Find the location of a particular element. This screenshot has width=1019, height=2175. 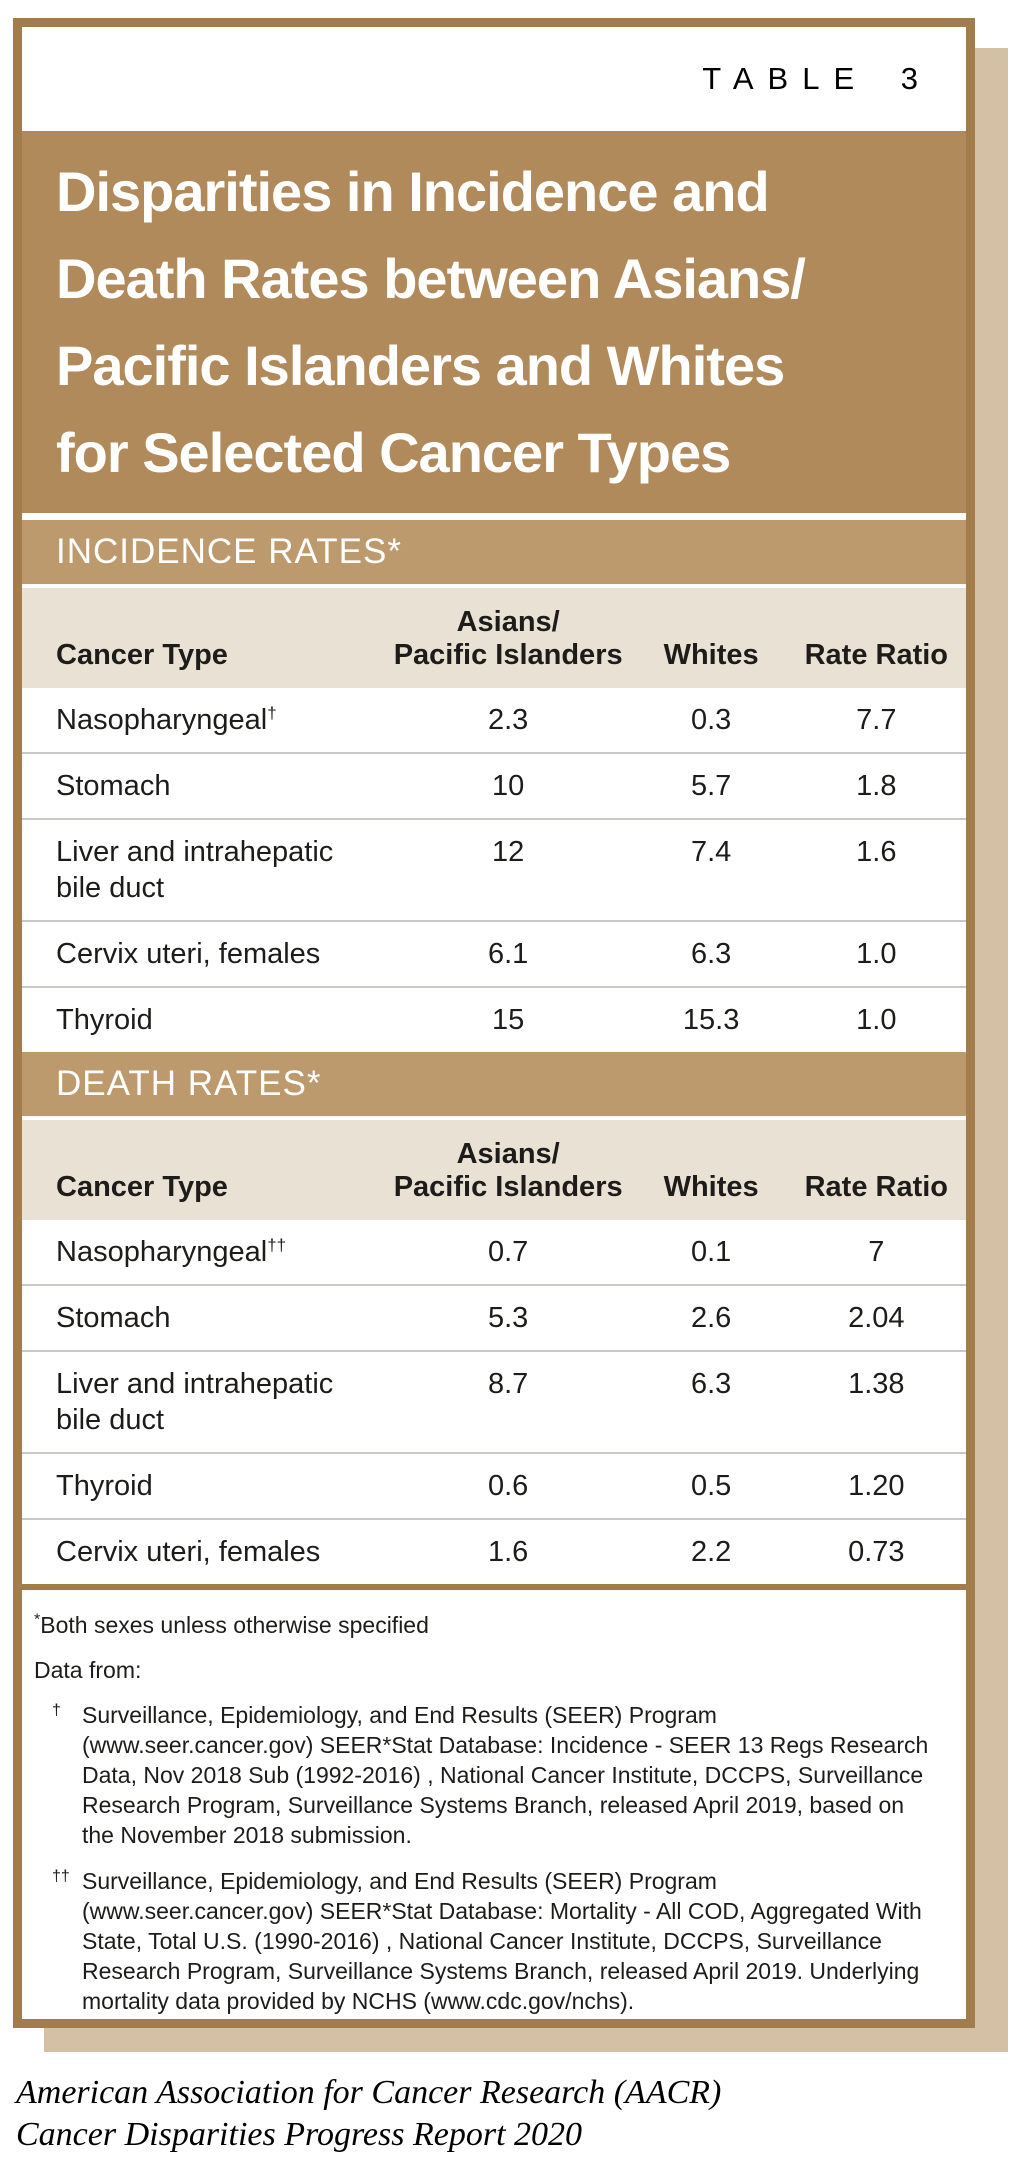

cell-rate-ratio: 1.20 is located at coordinates (876, 1486).